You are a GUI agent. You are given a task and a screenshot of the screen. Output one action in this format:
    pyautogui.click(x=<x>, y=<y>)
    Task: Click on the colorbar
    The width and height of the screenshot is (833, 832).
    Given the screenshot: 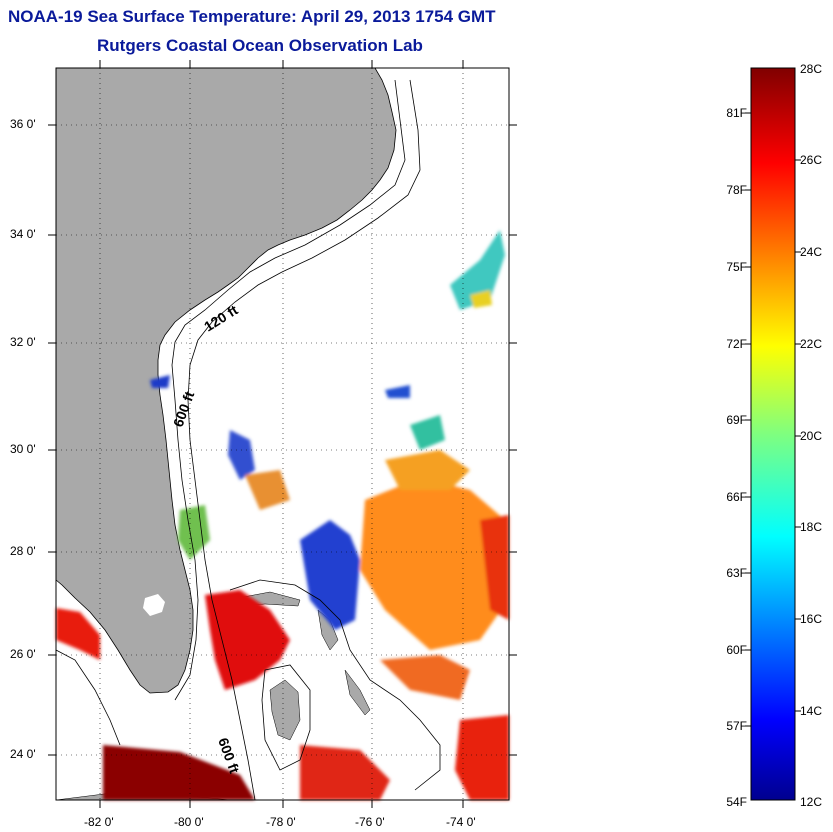 What is the action you would take?
    pyautogui.click(x=773, y=434)
    